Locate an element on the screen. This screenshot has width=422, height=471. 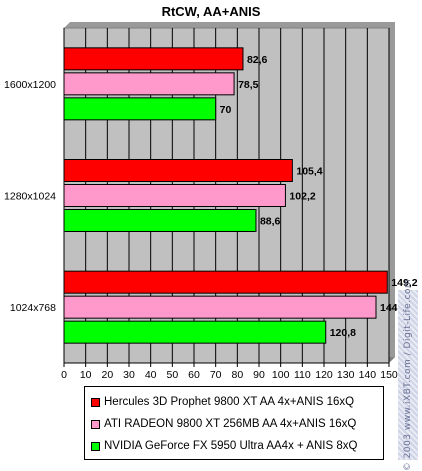
category-label: 1600x1200 is located at coordinates (30, 85).